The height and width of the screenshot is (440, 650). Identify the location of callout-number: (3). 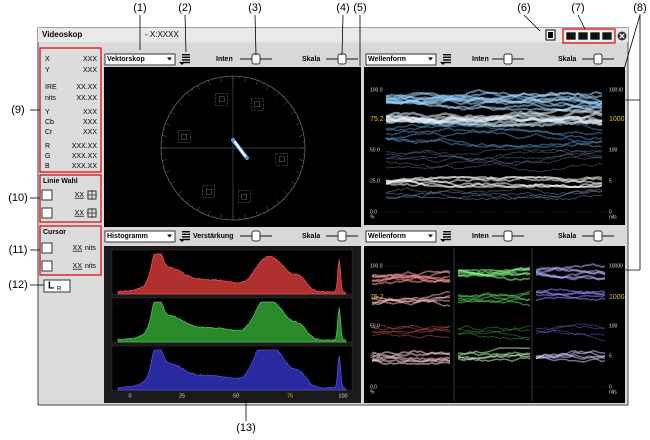
(254, 8).